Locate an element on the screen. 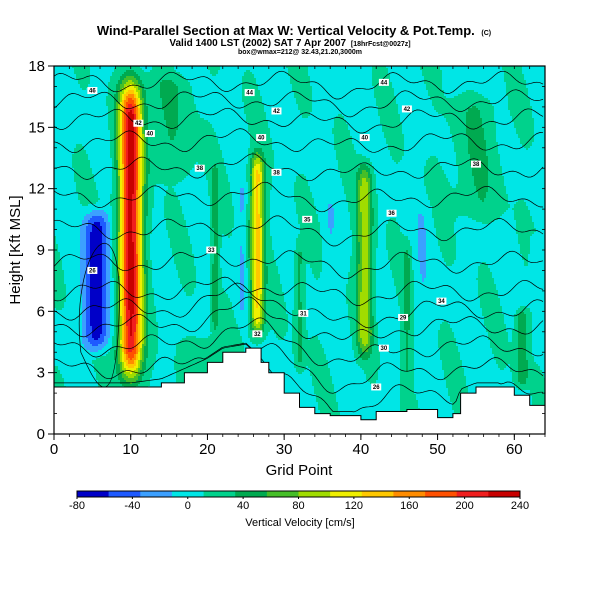 This screenshot has width=600, height=600. isentrope-label: 34 is located at coordinates (441, 302).